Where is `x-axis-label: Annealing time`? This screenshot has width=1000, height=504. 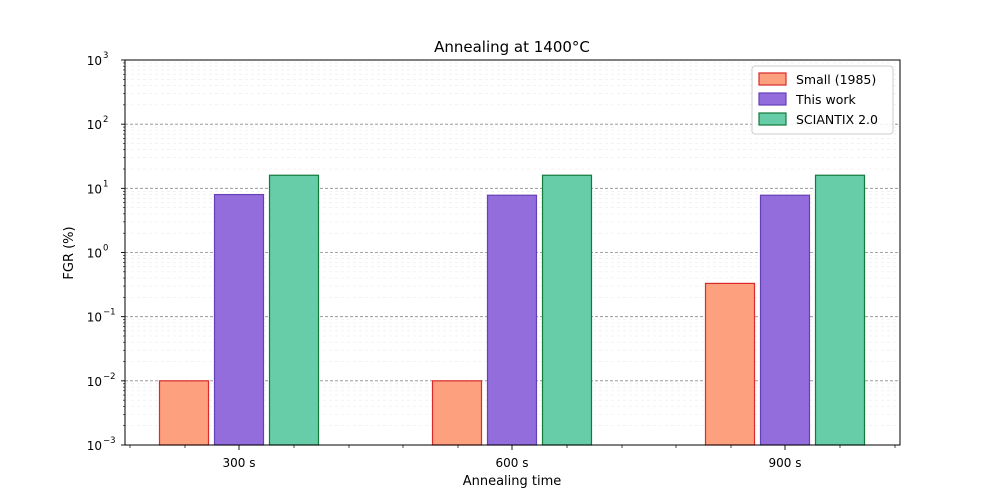
x-axis-label: Annealing time is located at coordinates (512, 481).